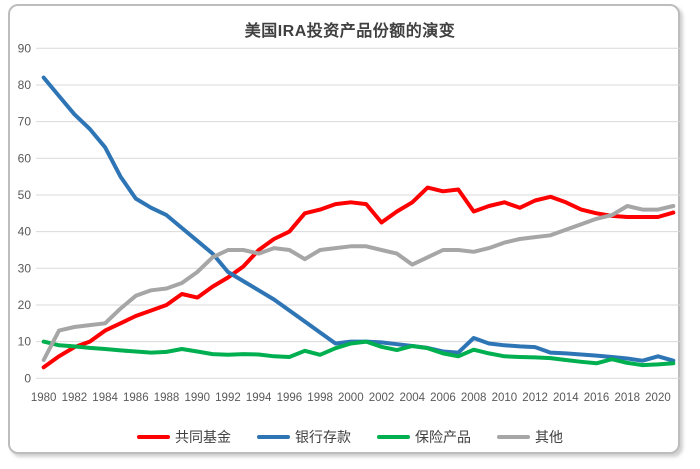  I want to click on y-tick-label: 40, so click(25, 232).